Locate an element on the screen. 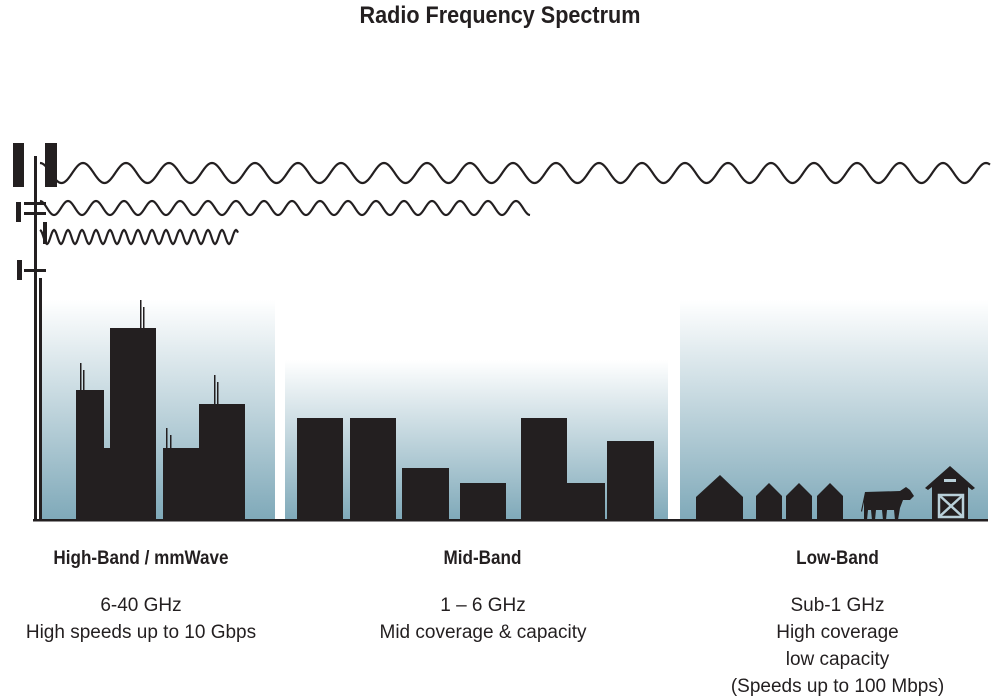  ground-line is located at coordinates (510, 520).